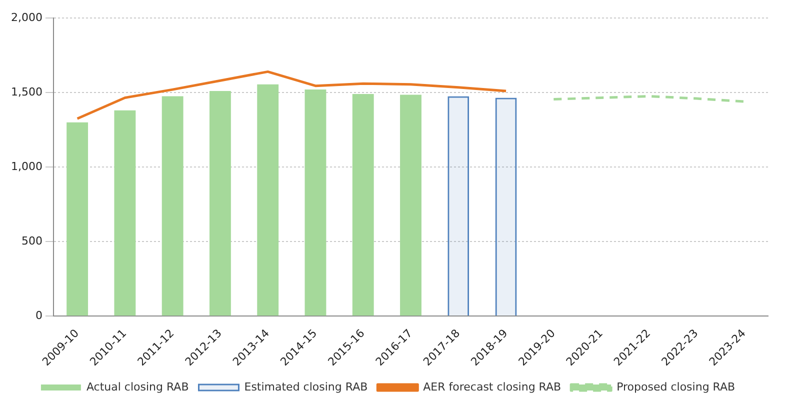 The height and width of the screenshot is (413, 796). What do you see at coordinates (676, 387) in the screenshot?
I see `legend-label: Proposed closing RAB` at bounding box center [676, 387].